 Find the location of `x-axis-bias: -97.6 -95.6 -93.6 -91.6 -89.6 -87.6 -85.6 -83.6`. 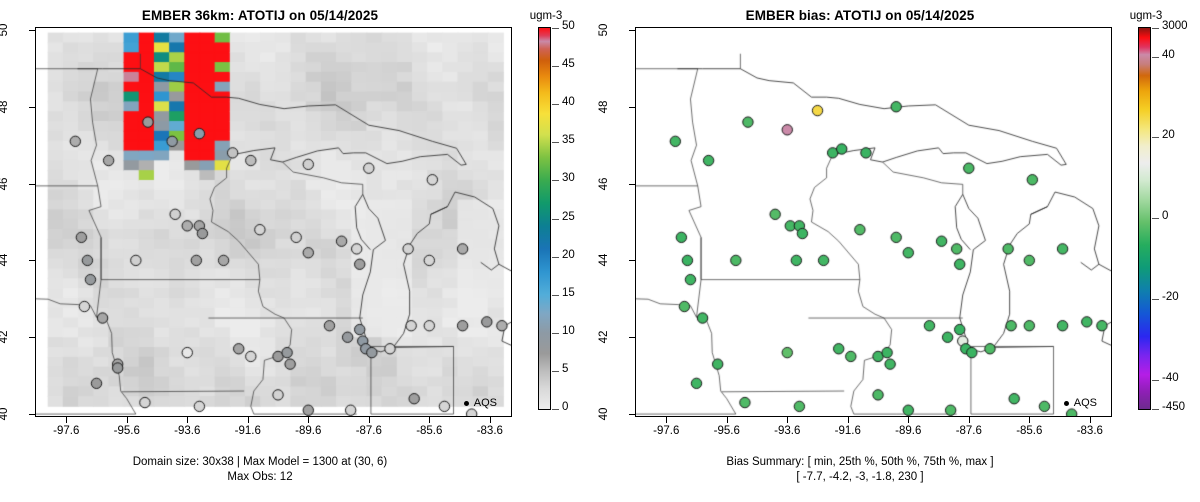

x-axis-bias: -97.6 -95.6 -93.6 -91.6 -89.6 -87.6 -85.6 -83.6 is located at coordinates (873, 433).